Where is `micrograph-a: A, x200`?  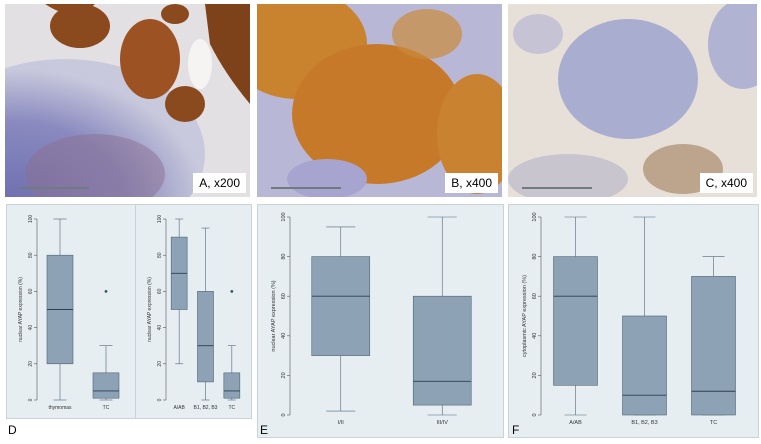
micrograph-a: A, x200 is located at coordinates (127, 100).